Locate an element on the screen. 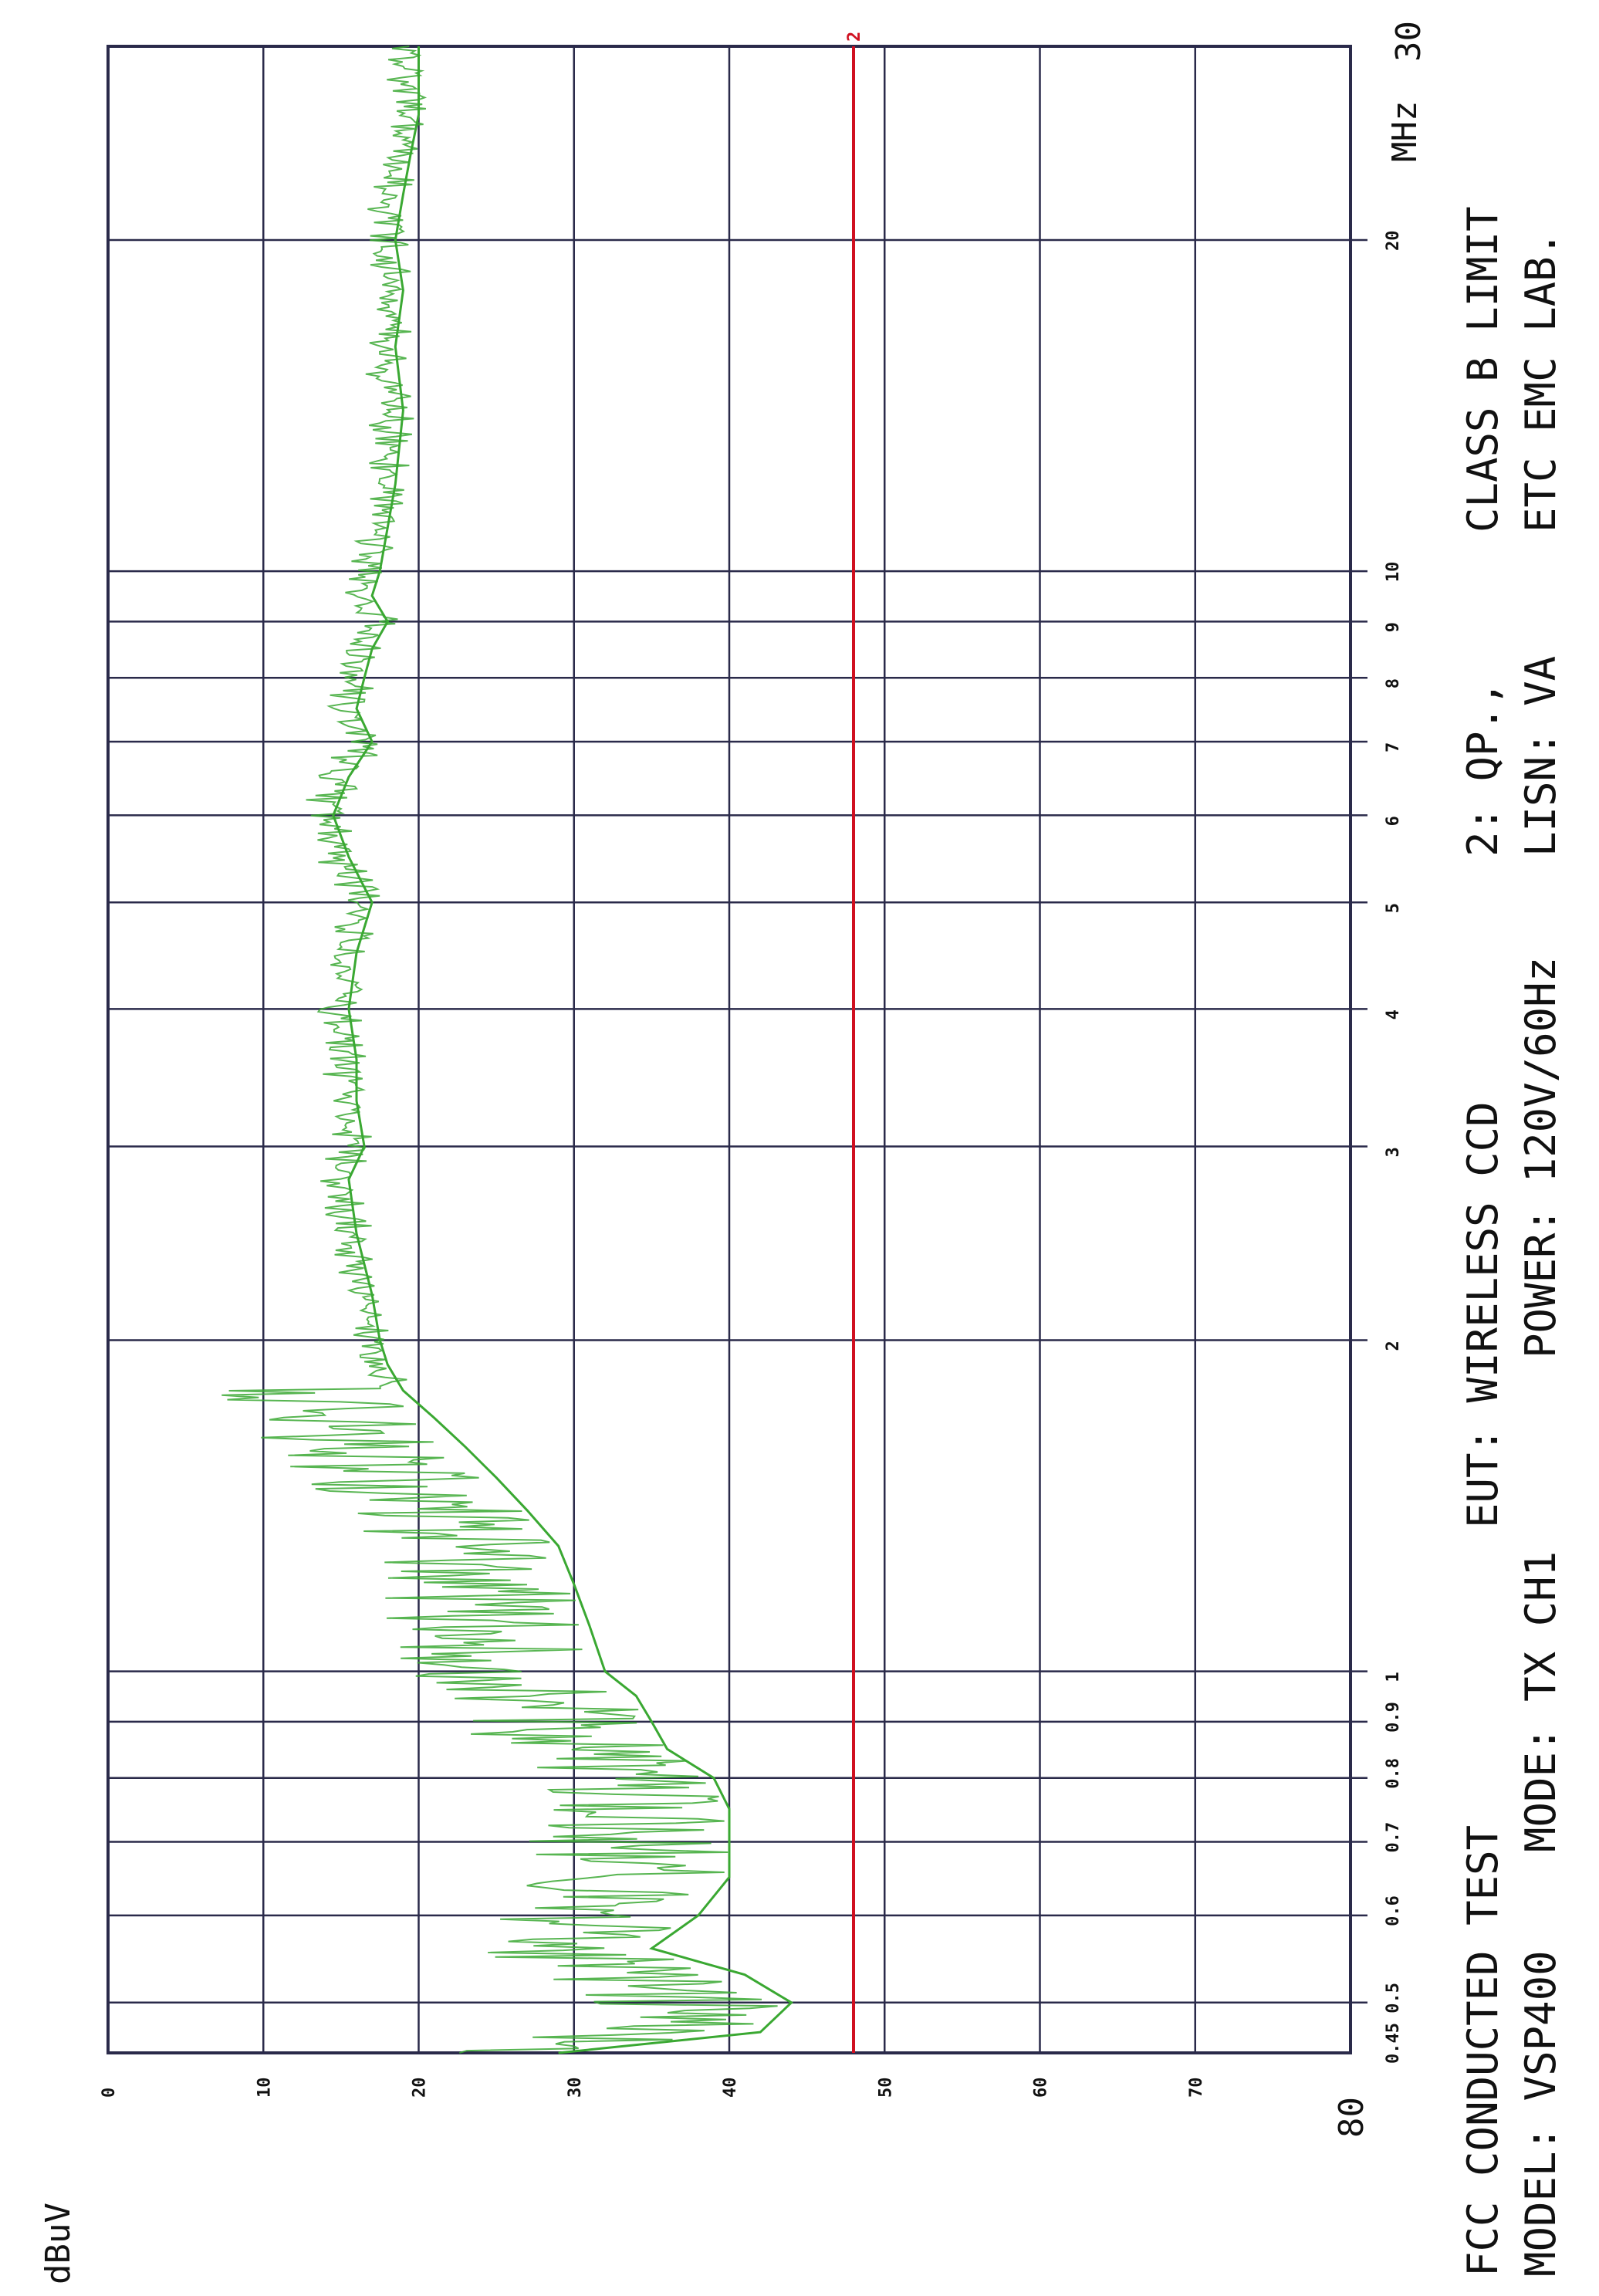  power-line: POWER: 120V/60Hz is located at coordinates (1541, 1157).